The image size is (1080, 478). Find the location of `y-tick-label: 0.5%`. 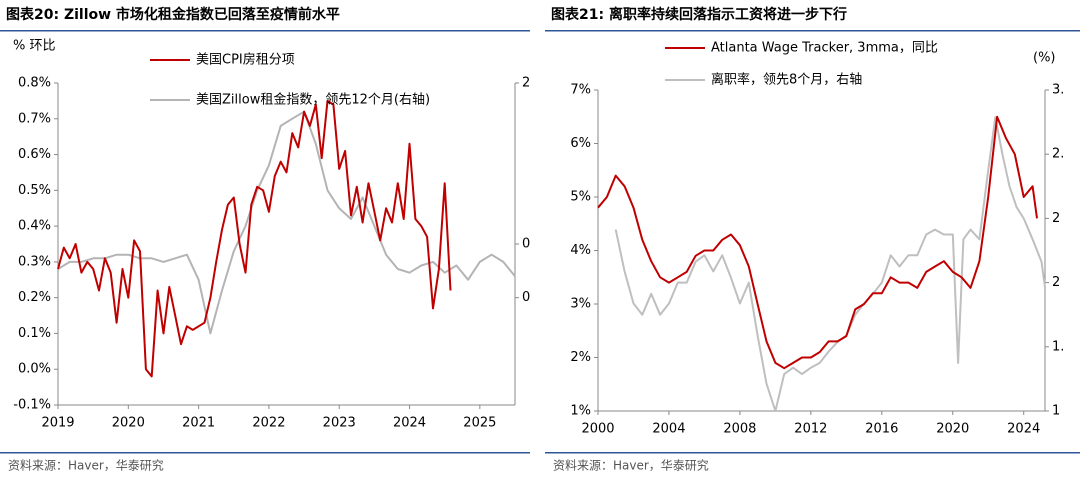

y-tick-label: 0.5% is located at coordinates (34, 190).